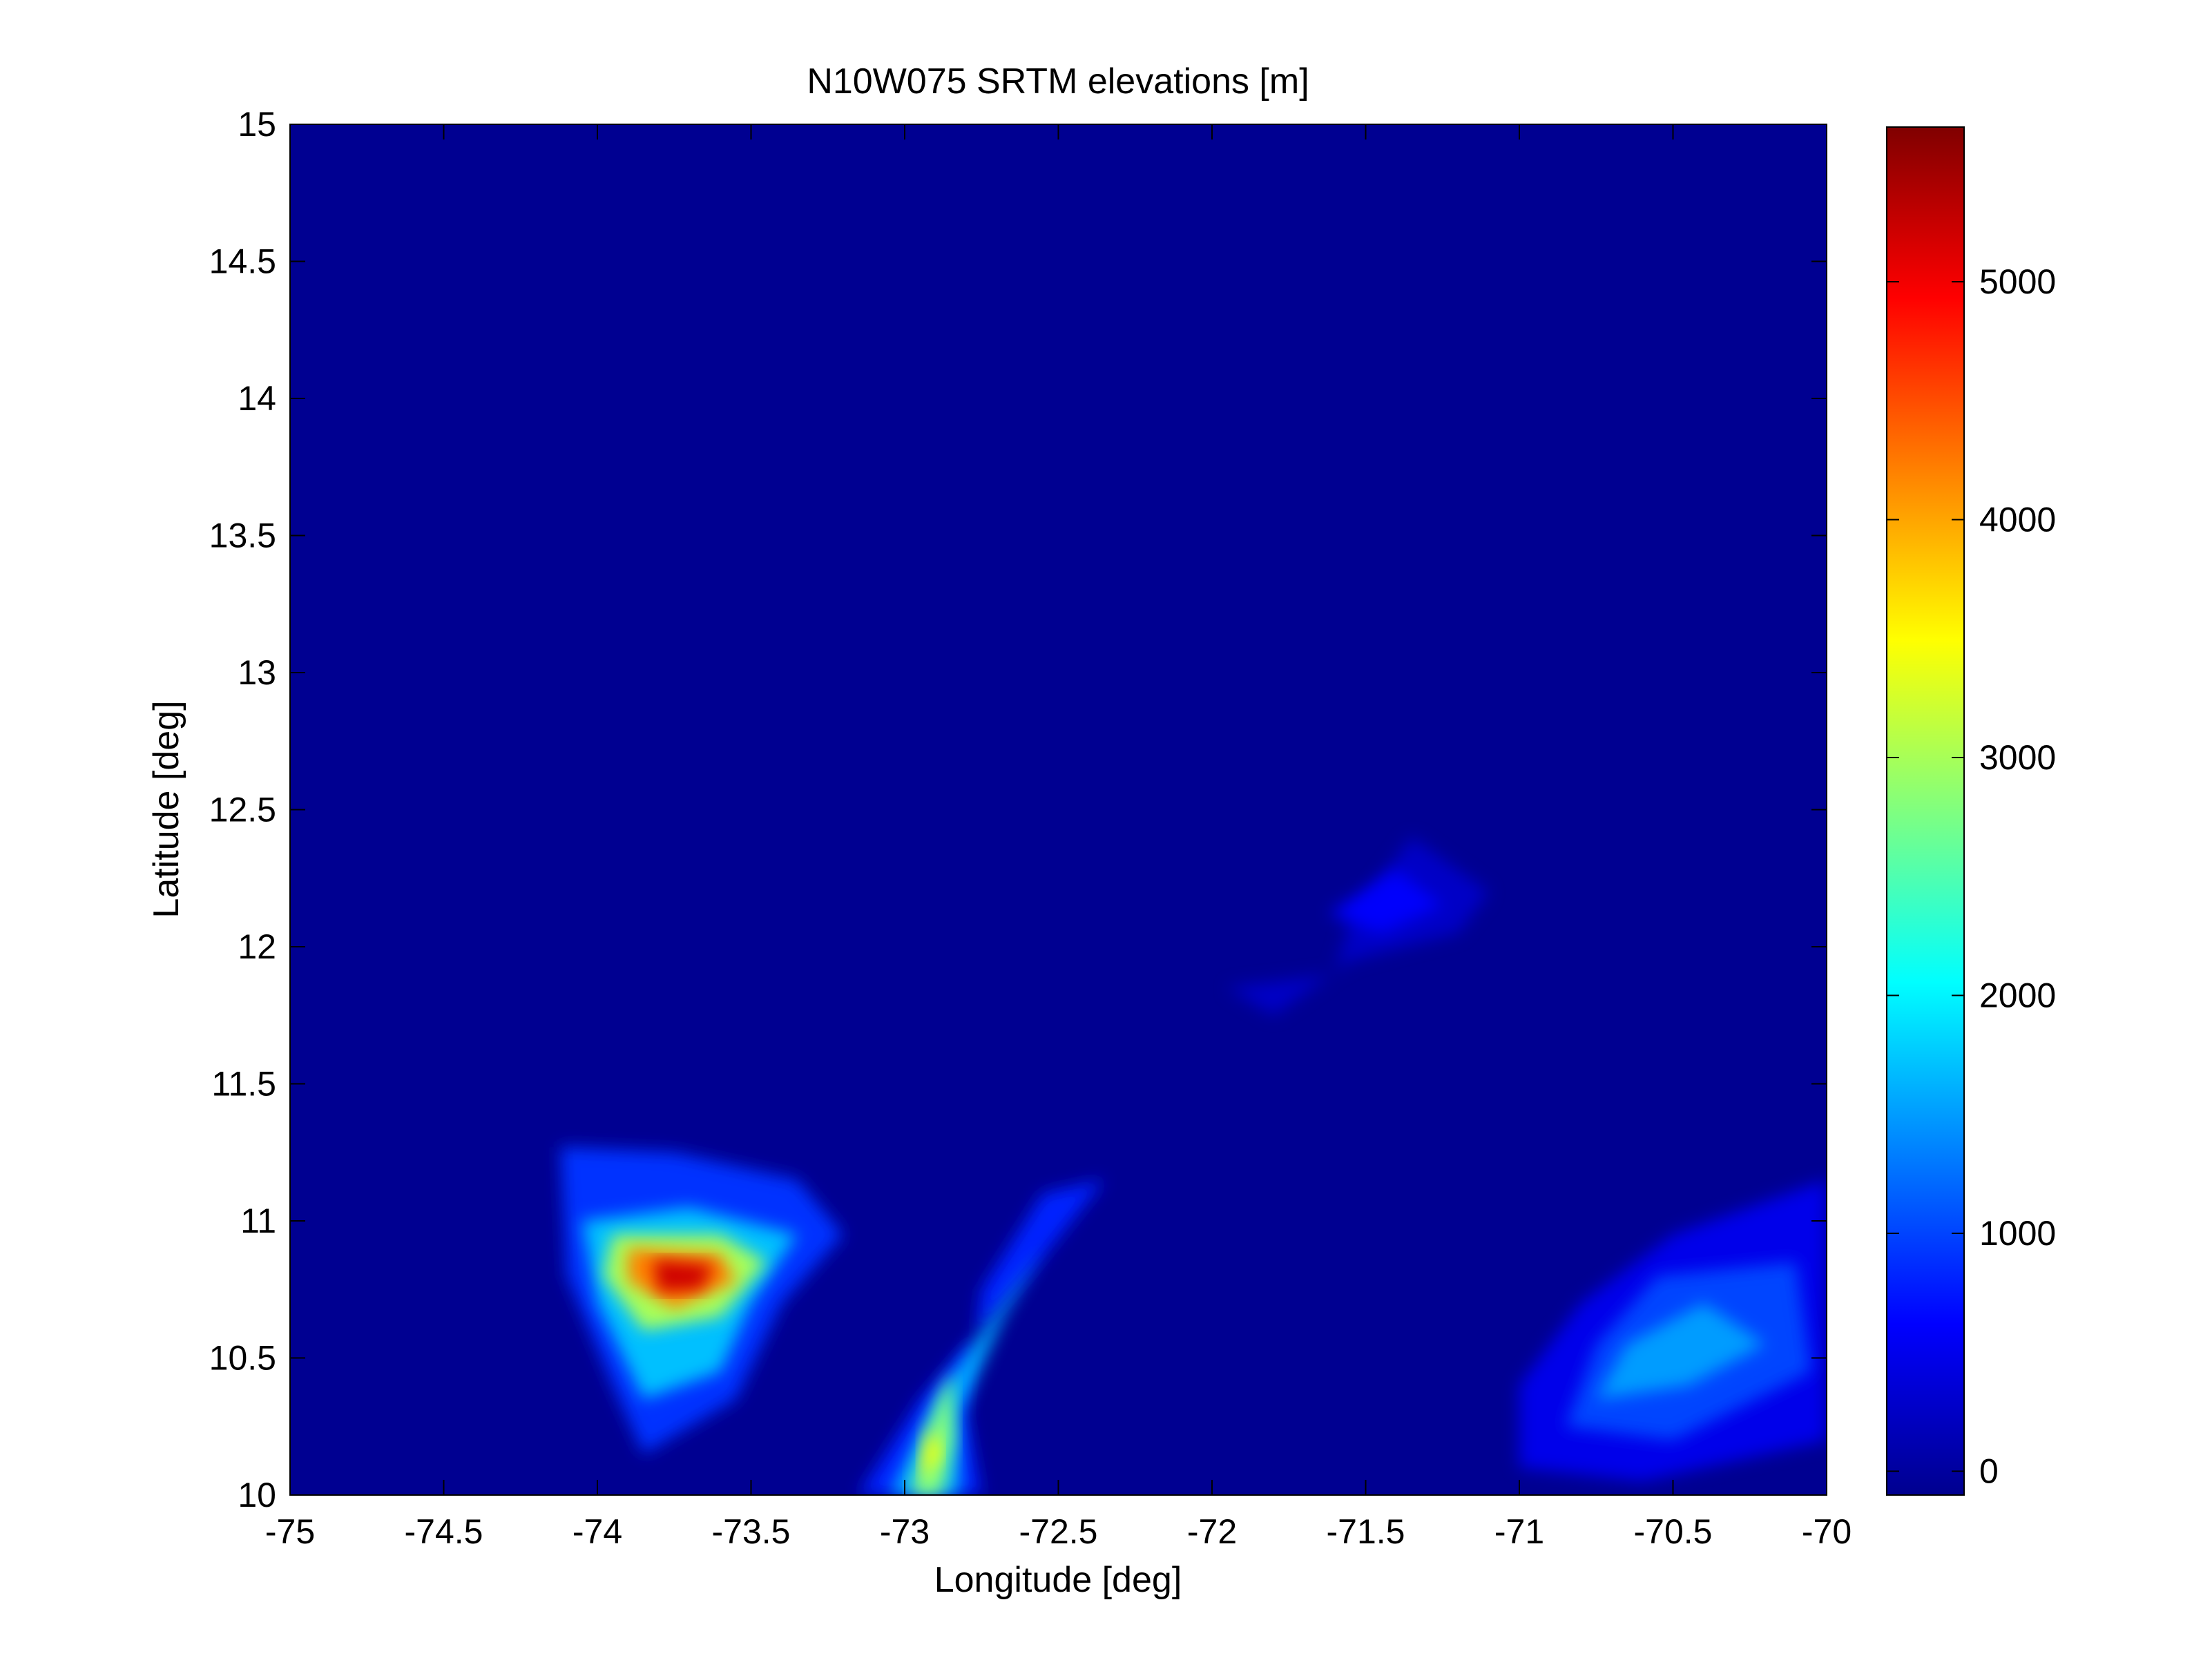 The width and height of the screenshot is (2212, 1658). I want to click on y-tick-label: 12, so click(257, 946).